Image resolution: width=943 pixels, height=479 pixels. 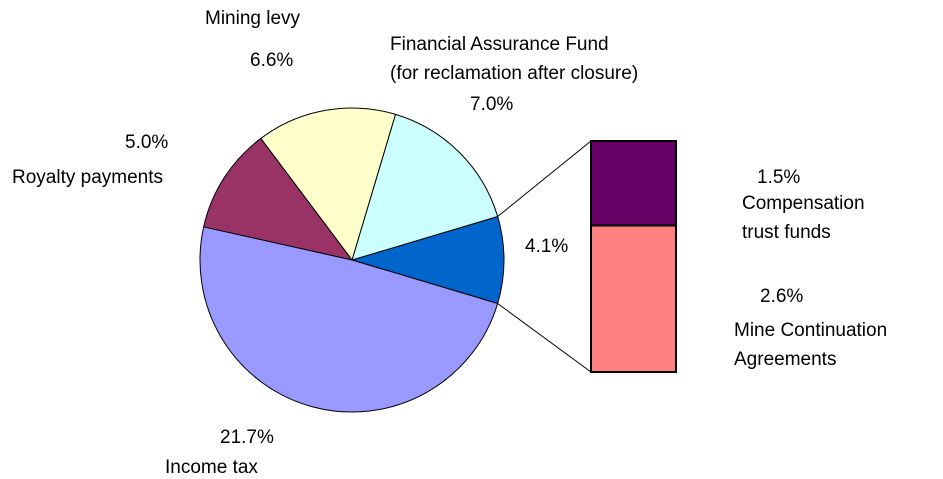 I want to click on value-label: 7.0%, so click(x=492, y=104).